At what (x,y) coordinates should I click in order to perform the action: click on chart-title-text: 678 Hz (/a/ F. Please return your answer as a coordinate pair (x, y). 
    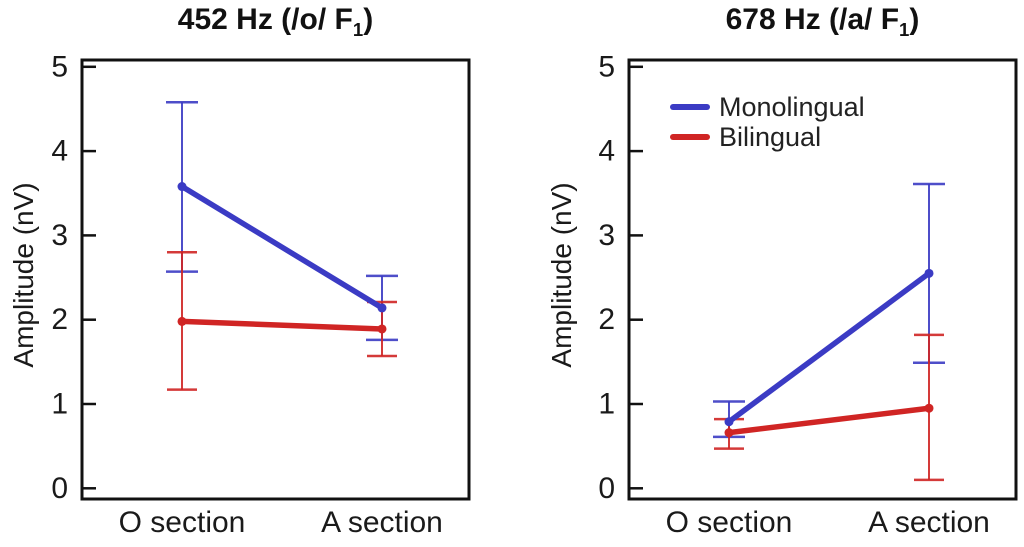
    Looking at the image, I should click on (812, 19).